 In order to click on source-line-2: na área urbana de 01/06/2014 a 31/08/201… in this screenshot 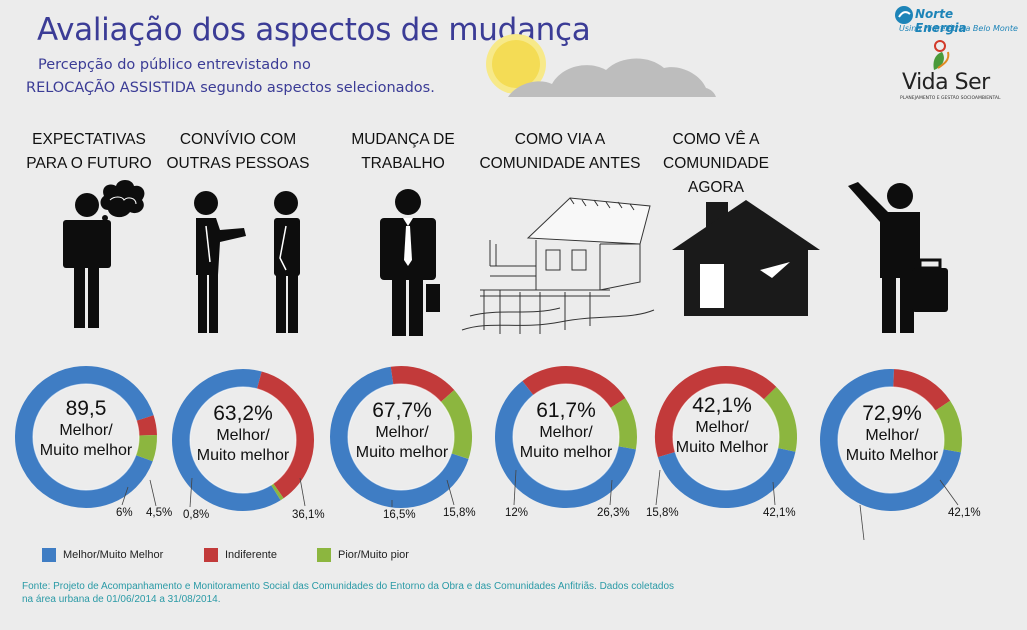, I will do `click(121, 599)`.